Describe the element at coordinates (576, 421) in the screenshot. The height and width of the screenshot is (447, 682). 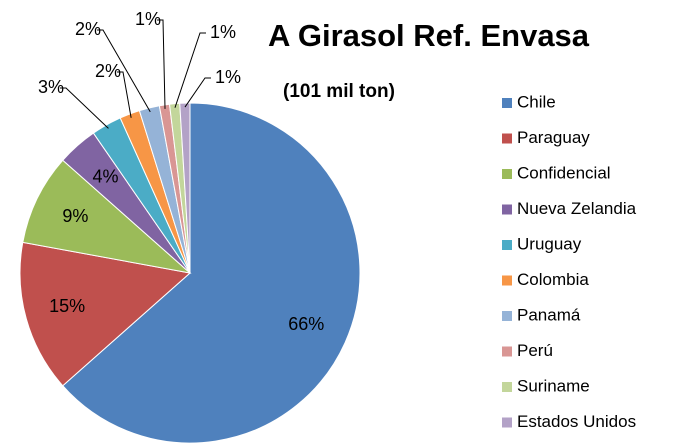
I see `legend-label: Estados Unidos` at that location.